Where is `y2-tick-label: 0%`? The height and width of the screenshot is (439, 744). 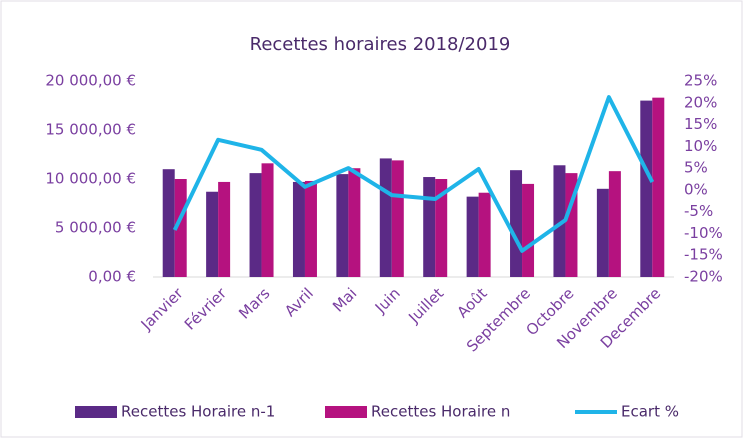 y2-tick-label: 0% is located at coordinates (696, 189).